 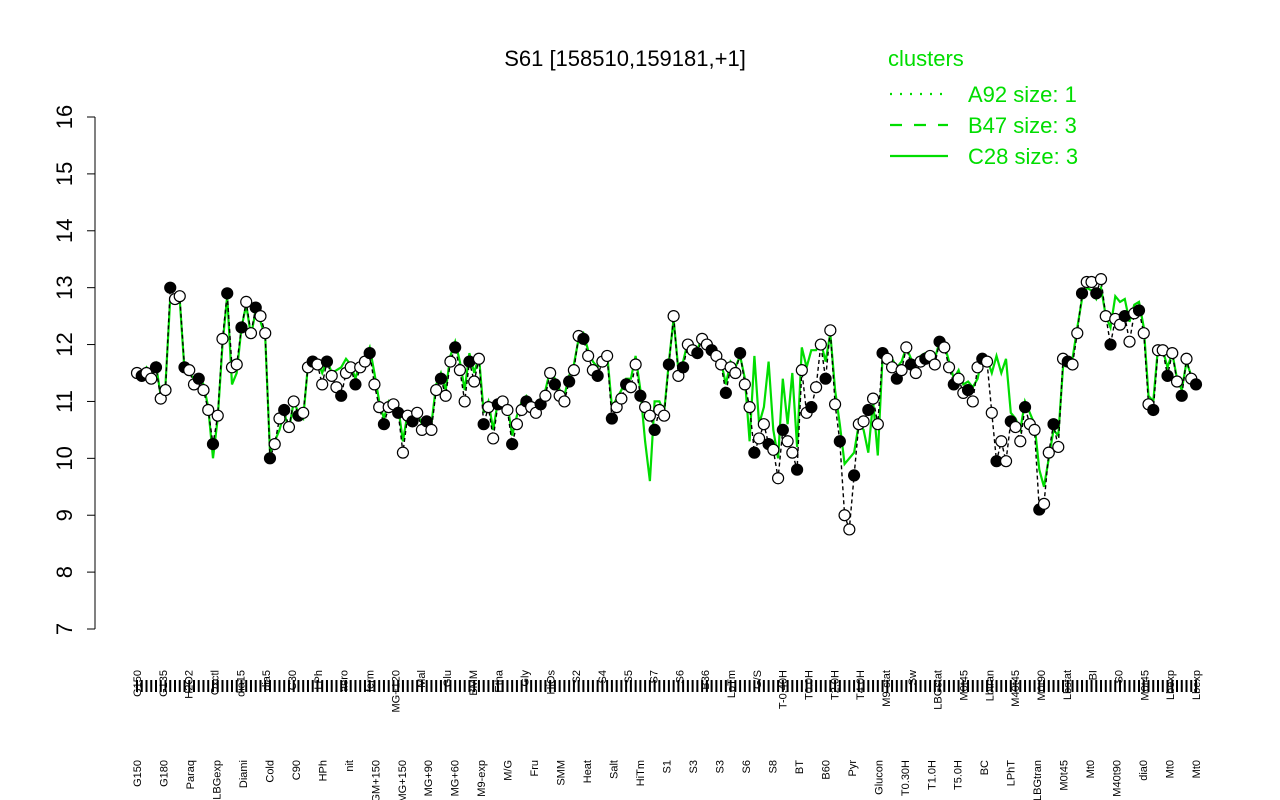 What do you see at coordinates (641, 773) in the screenshot?
I see `x-tick-label: HiTm` at bounding box center [641, 773].